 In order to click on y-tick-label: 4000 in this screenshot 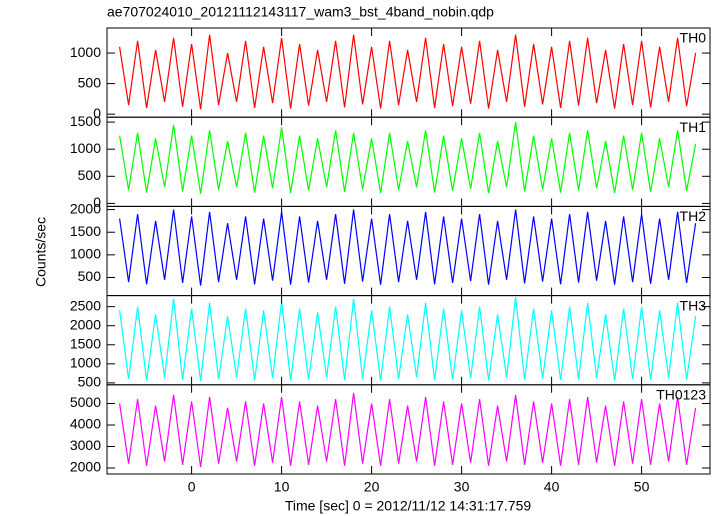, I will do `click(85, 424)`.